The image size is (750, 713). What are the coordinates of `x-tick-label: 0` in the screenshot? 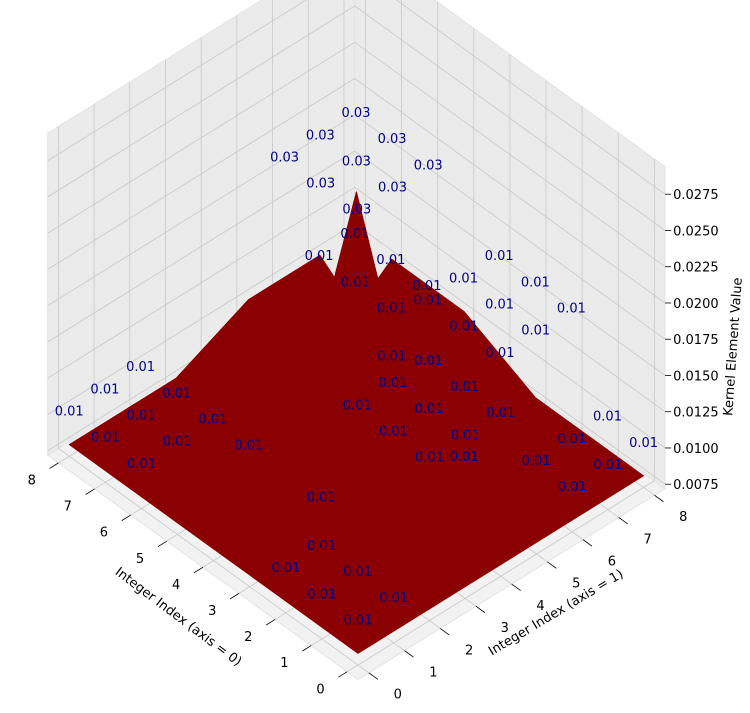 It's located at (320, 689).